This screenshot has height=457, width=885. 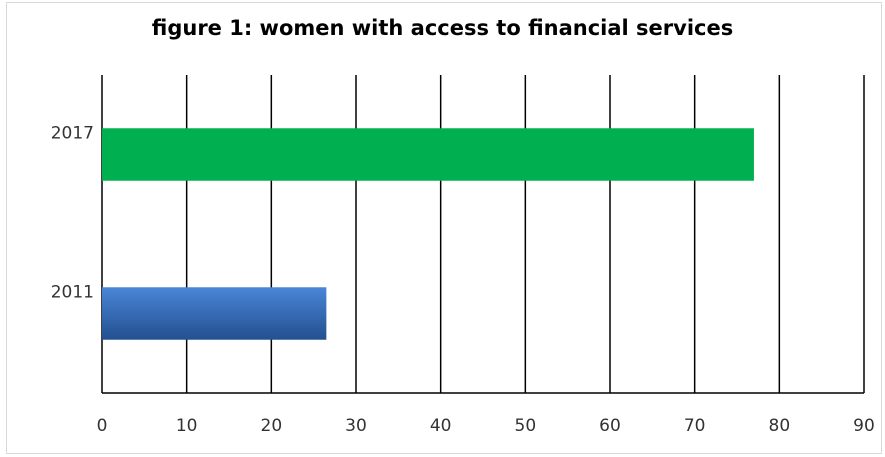 I want to click on x-tick-label: 20, so click(x=272, y=426).